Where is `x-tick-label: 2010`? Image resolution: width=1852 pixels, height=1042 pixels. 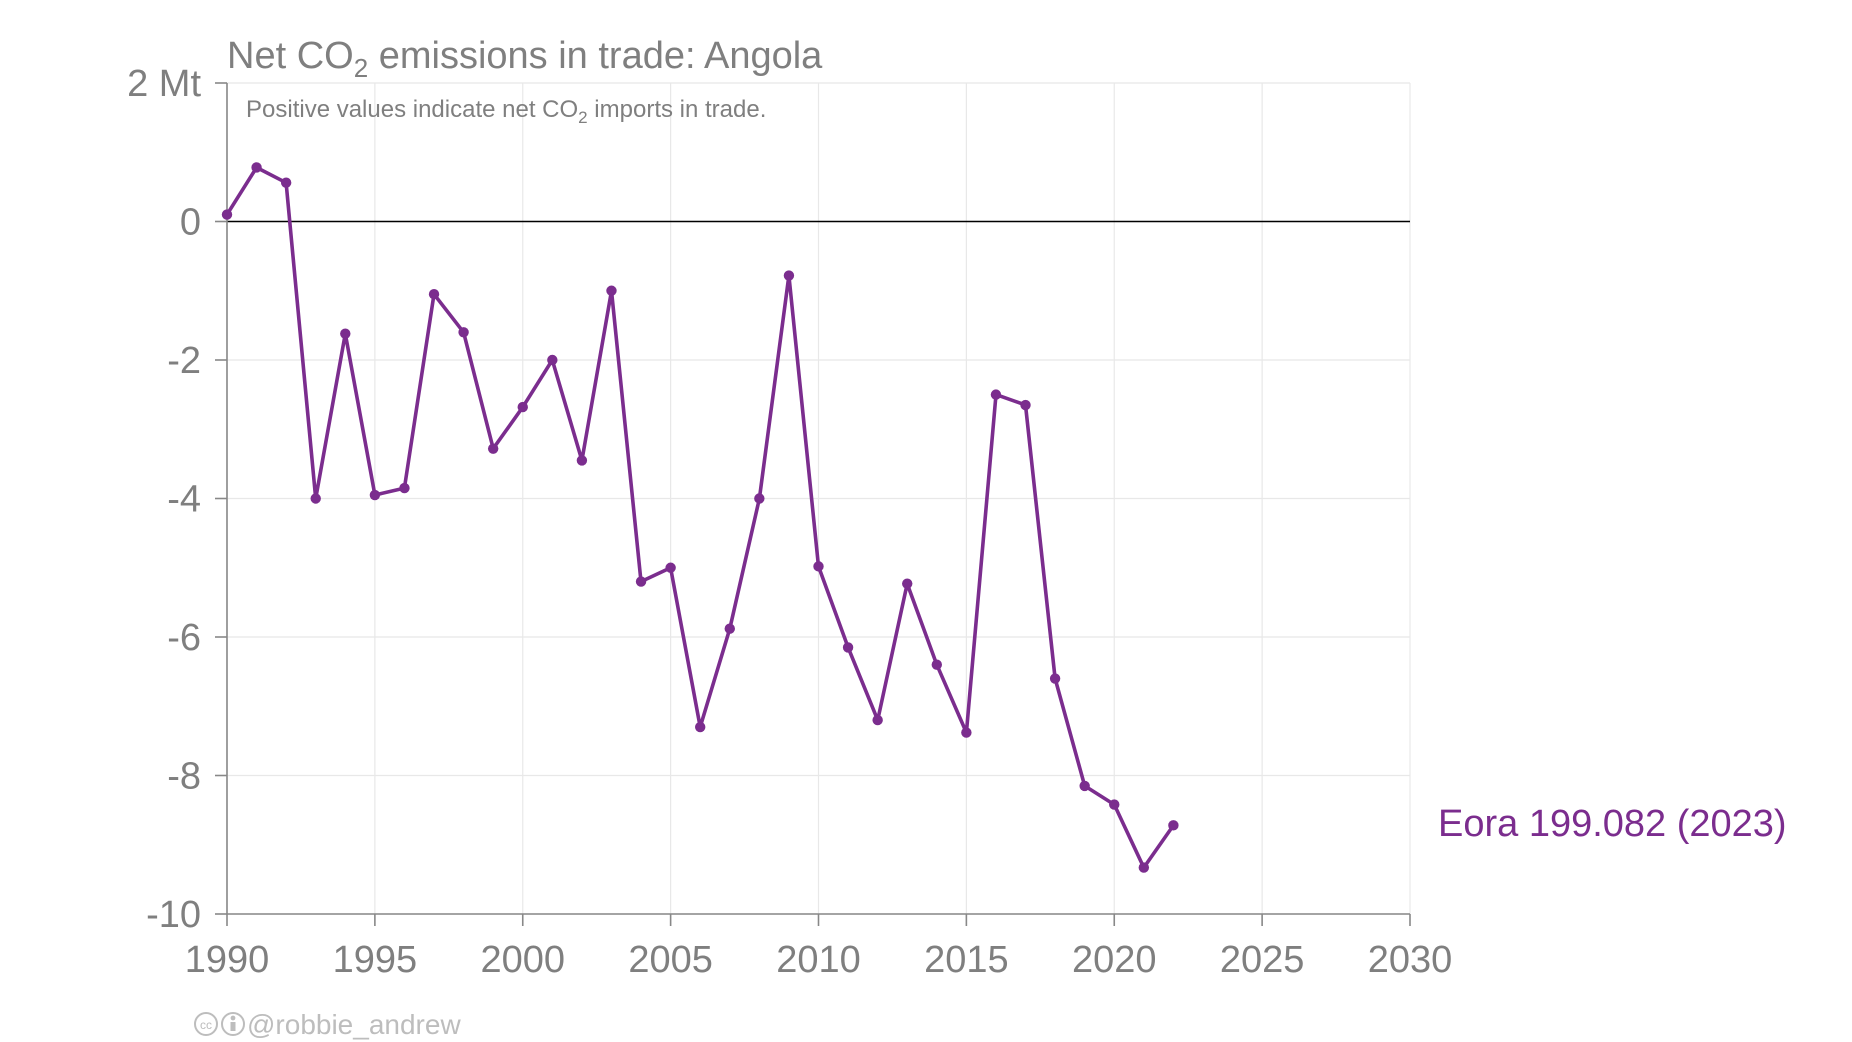 x-tick-label: 2010 is located at coordinates (818, 960).